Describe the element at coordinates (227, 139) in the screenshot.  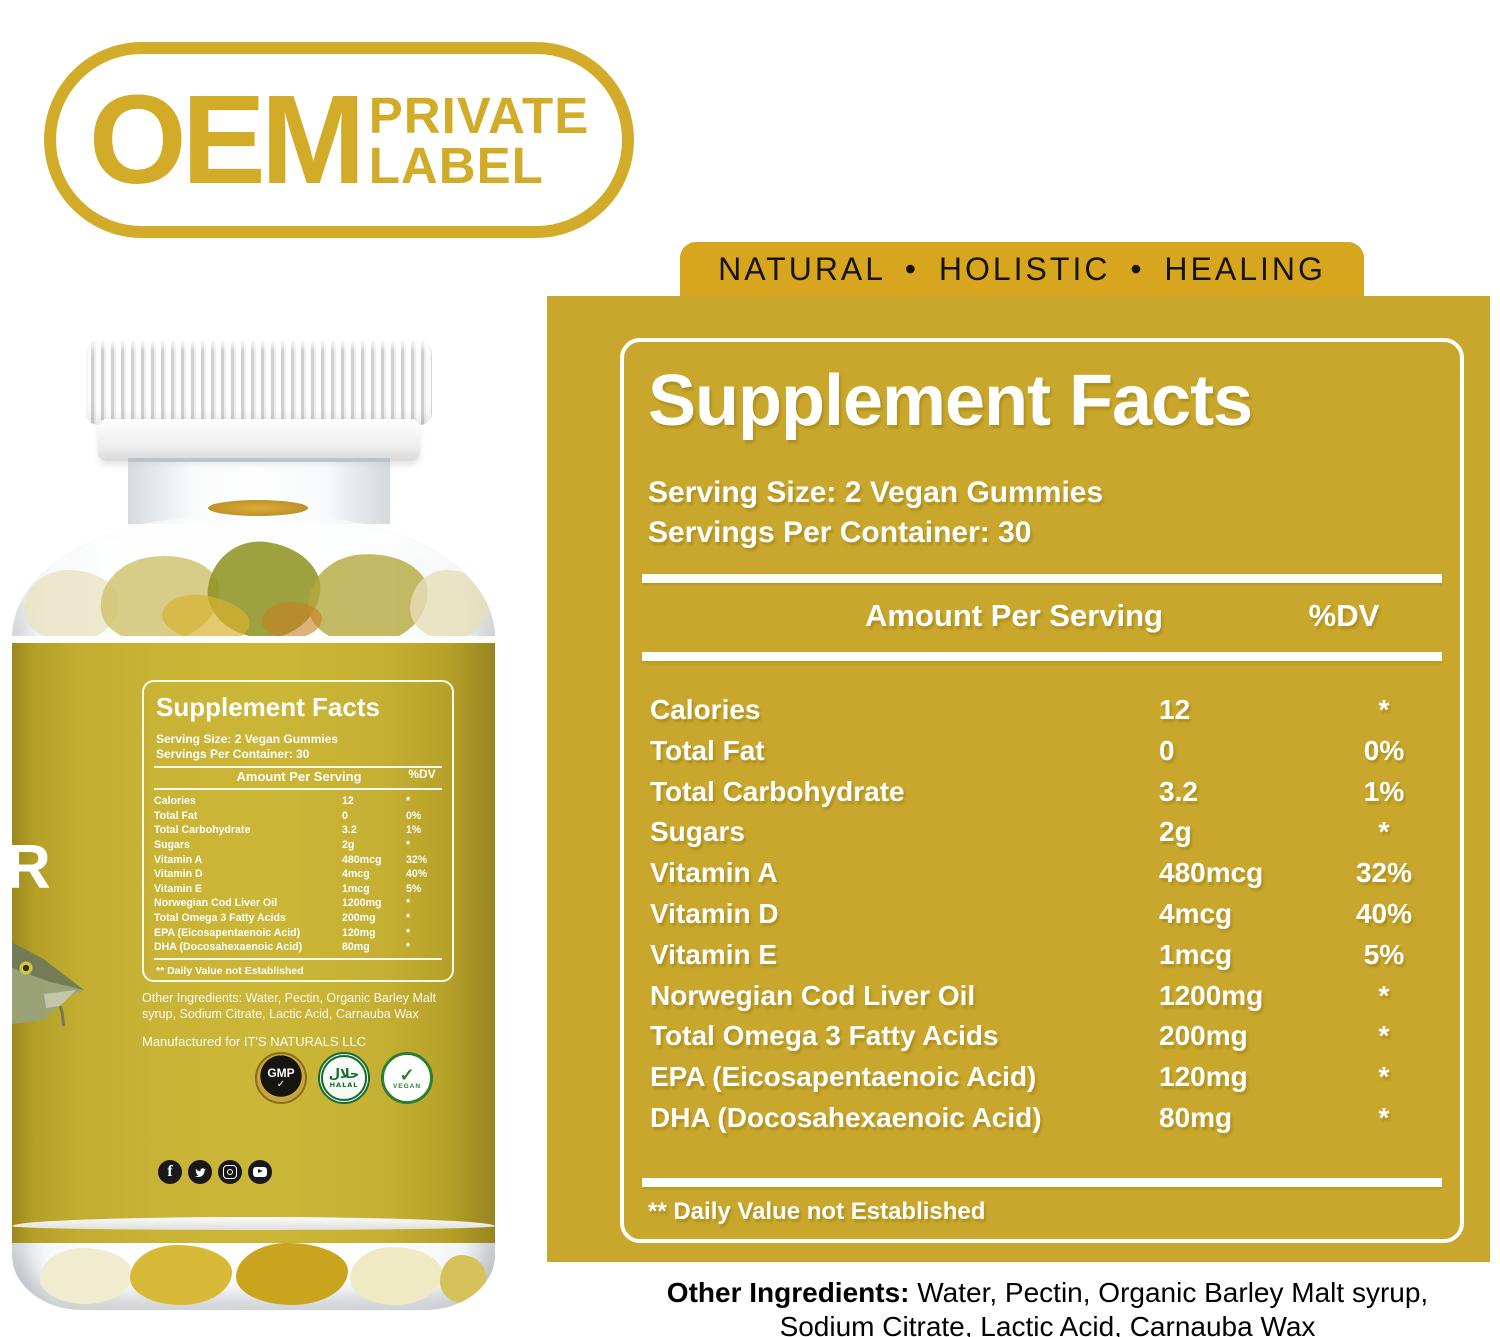
I see `logo-oem-text: OEM` at that location.